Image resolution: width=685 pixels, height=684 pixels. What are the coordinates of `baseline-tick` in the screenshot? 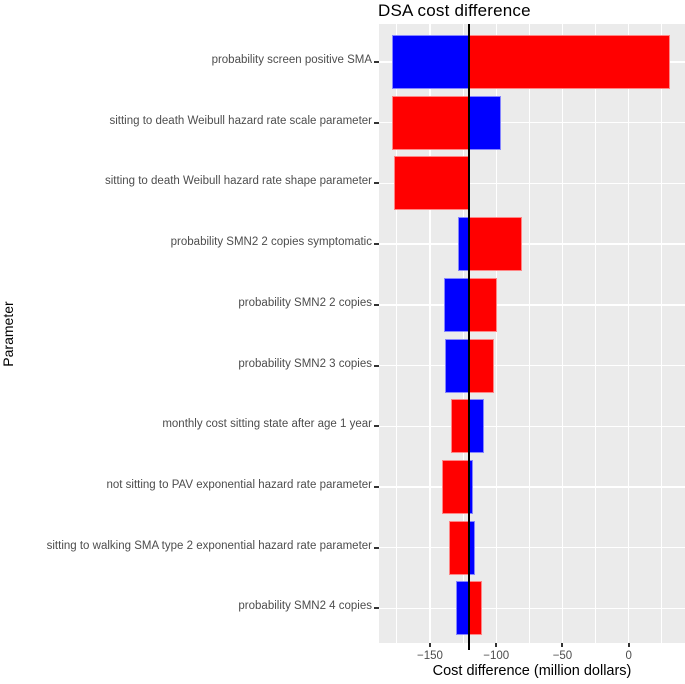 It's located at (469, 646).